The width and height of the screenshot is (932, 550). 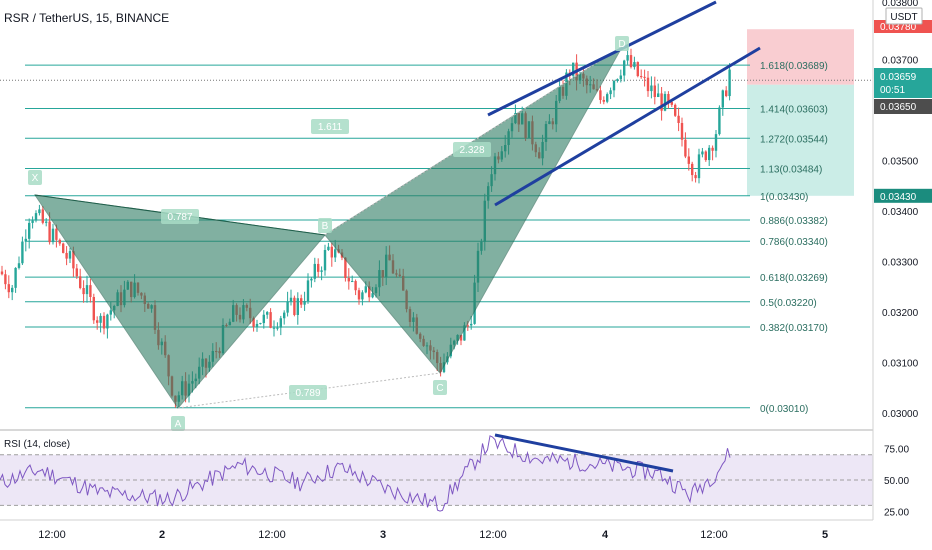 What do you see at coordinates (900, 363) in the screenshot?
I see `price-tick-label: 0.03100` at bounding box center [900, 363].